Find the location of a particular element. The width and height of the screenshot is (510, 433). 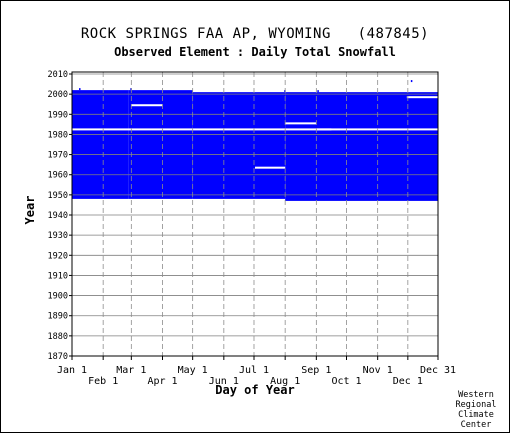

chart-title: ROCK SPRINGS FAA AP, WYOMING (487845) is located at coordinates (255, 34).